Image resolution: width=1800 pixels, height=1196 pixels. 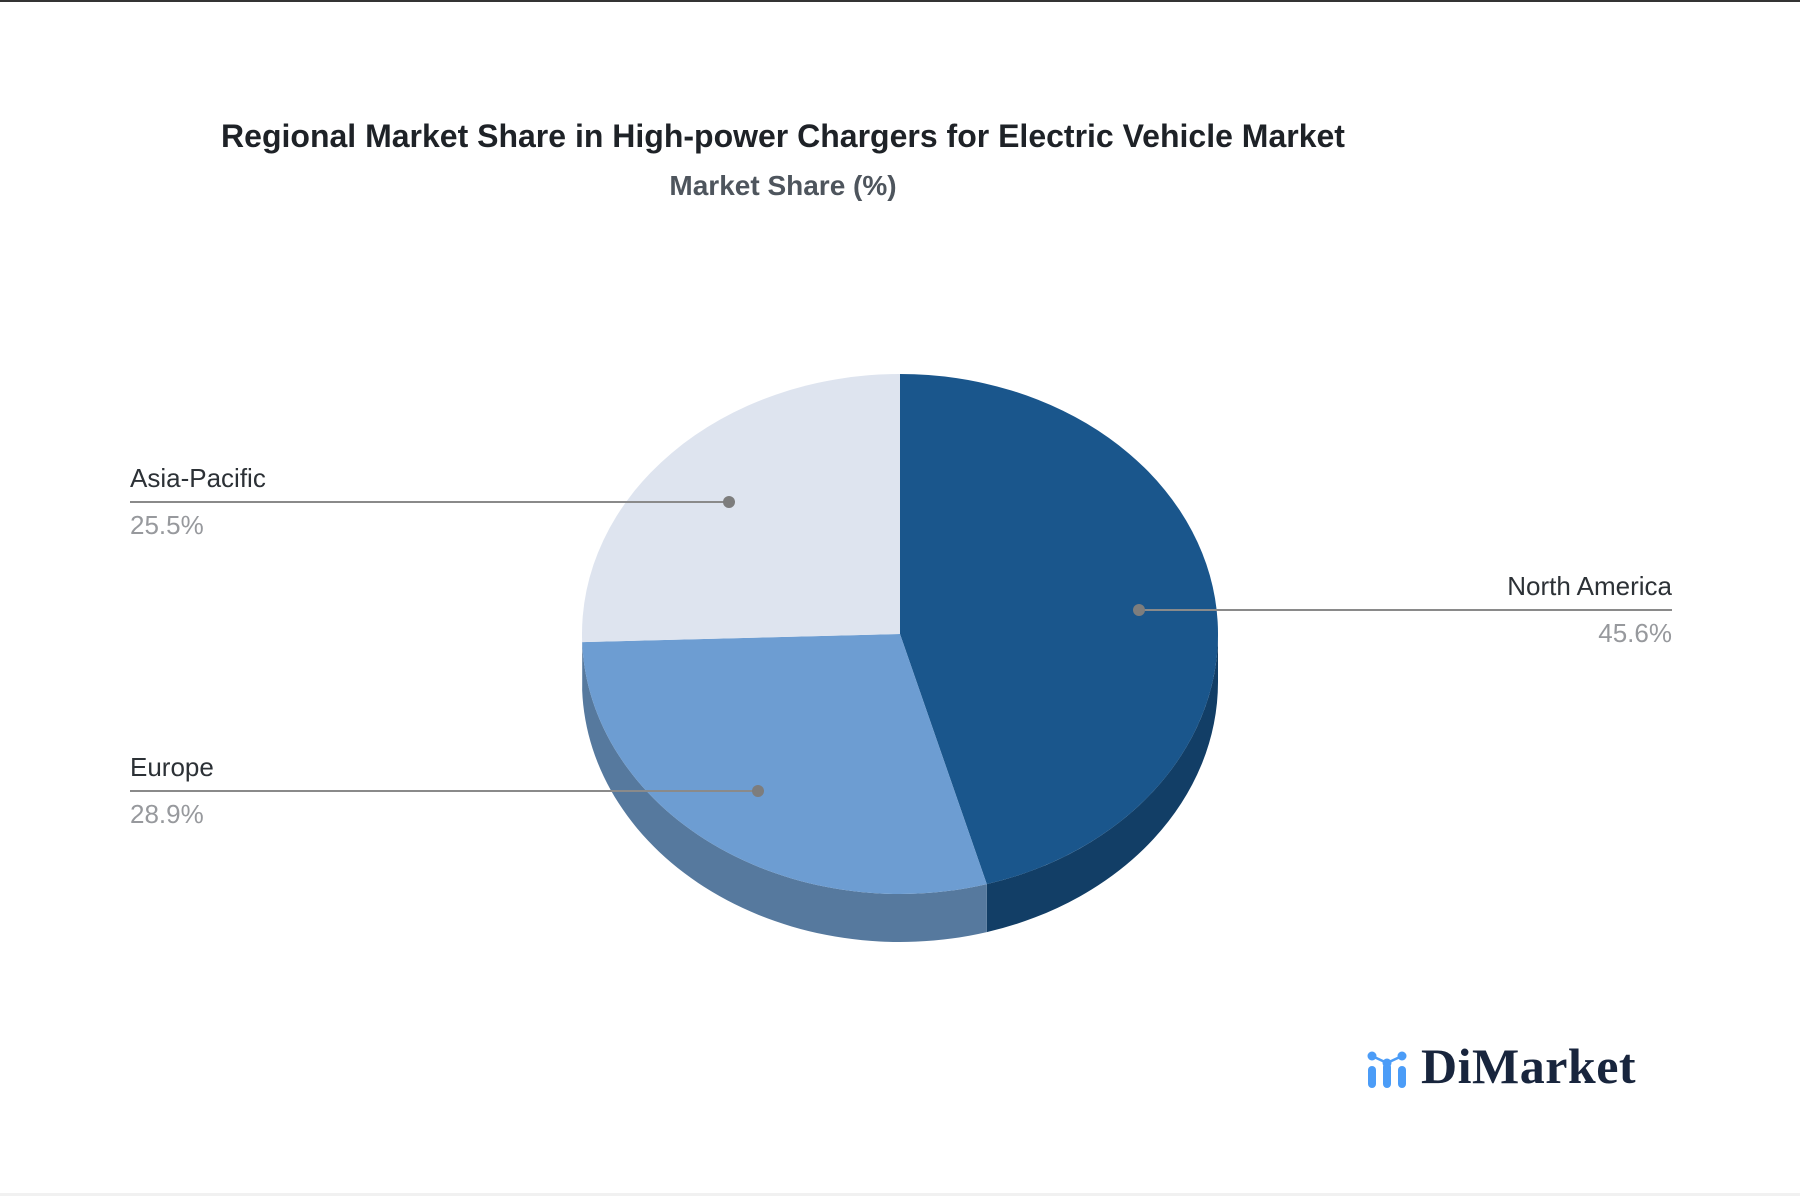 I want to click on callout-label-asia-pacific: Asia-Pacific, so click(x=198, y=478).